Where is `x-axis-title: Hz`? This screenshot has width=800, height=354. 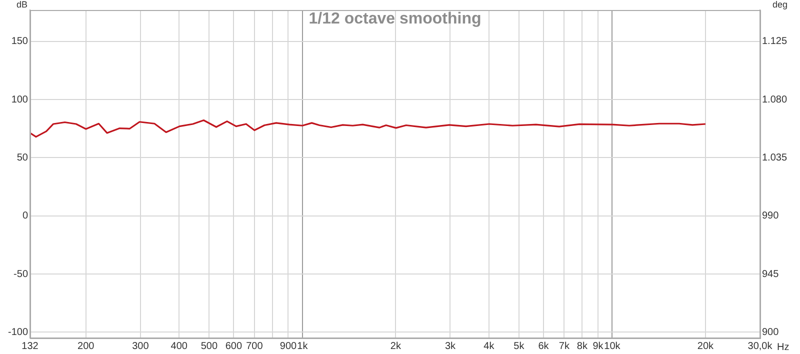 x-axis-title: Hz is located at coordinates (783, 347).